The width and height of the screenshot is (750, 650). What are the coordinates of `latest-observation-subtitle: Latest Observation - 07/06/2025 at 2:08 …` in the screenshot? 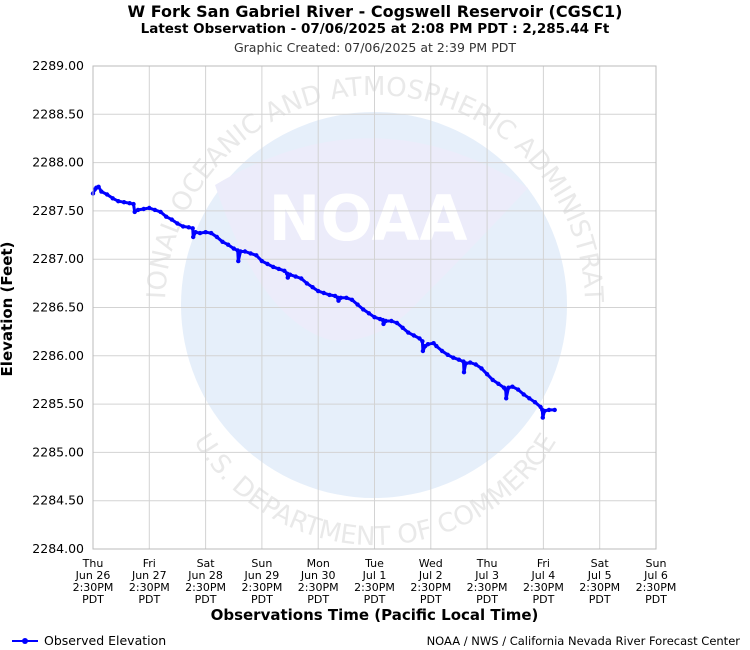 It's located at (375, 29).